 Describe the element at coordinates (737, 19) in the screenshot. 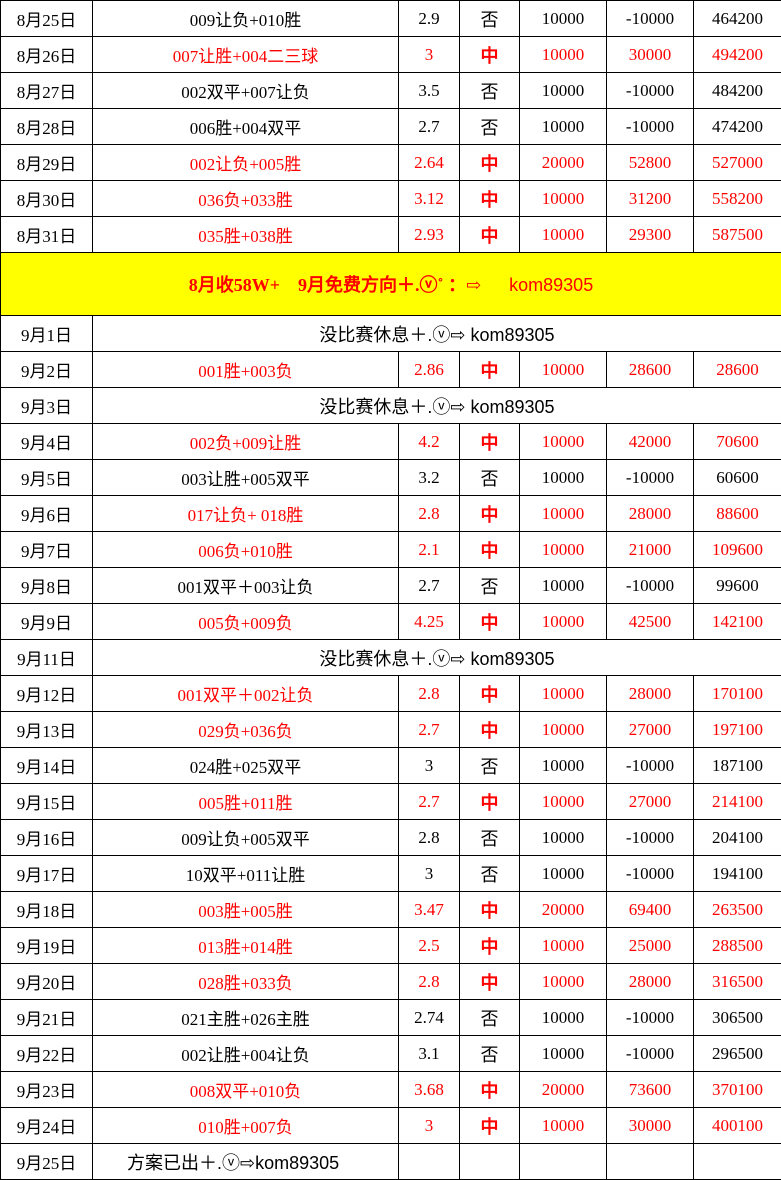

I see `balance-cell: 464200` at that location.